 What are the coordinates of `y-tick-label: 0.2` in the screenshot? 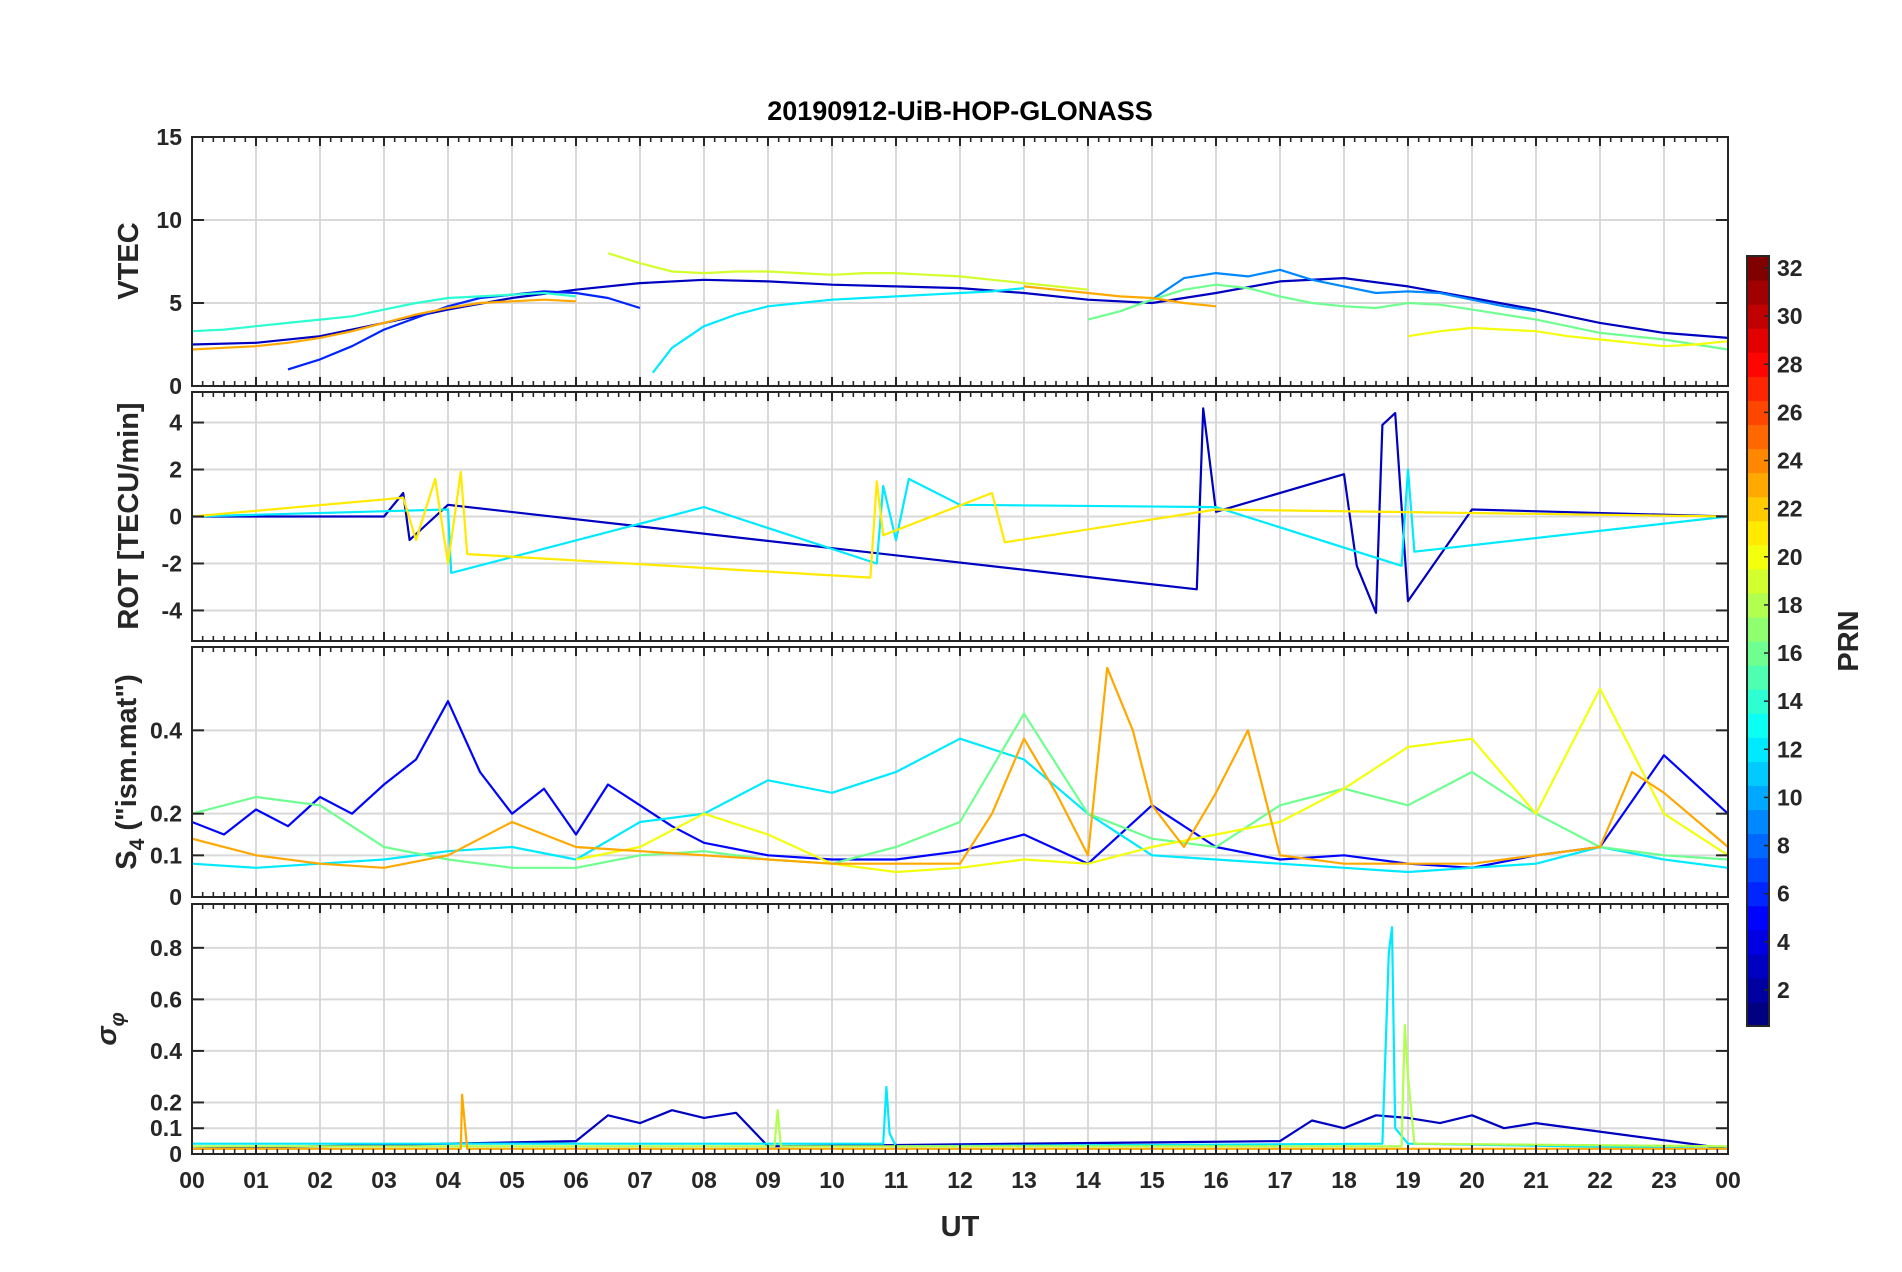 It's located at (166, 814).